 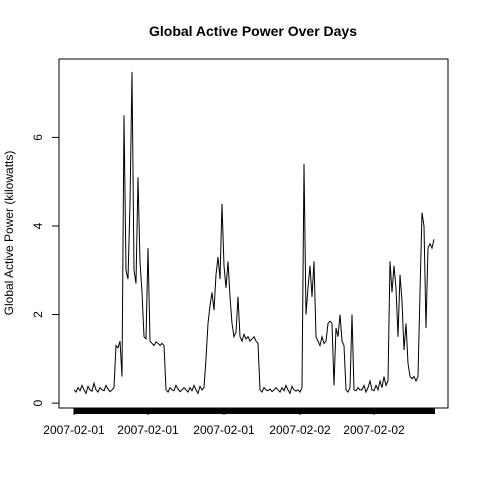 I want to click on y-tick-label: 6, so click(x=38, y=137).